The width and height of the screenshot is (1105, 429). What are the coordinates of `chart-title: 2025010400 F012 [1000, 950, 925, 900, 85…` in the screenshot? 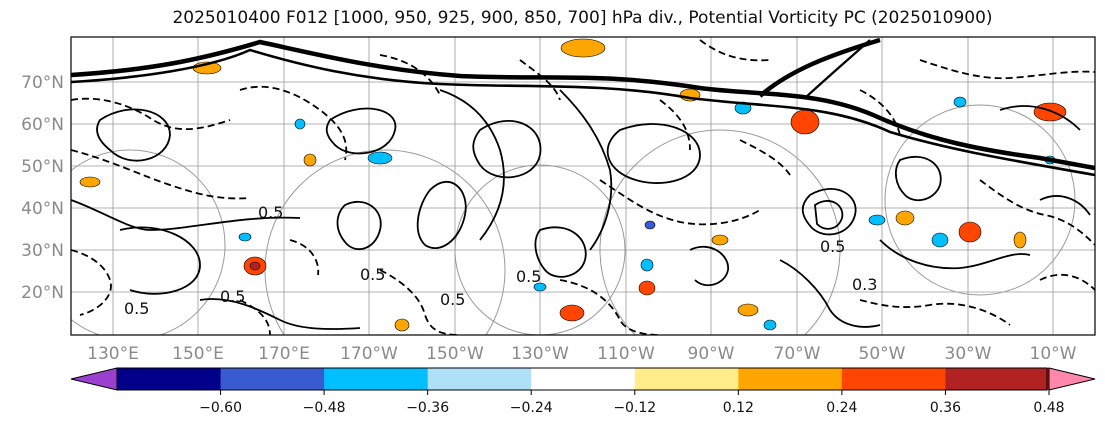 It's located at (582, 18).